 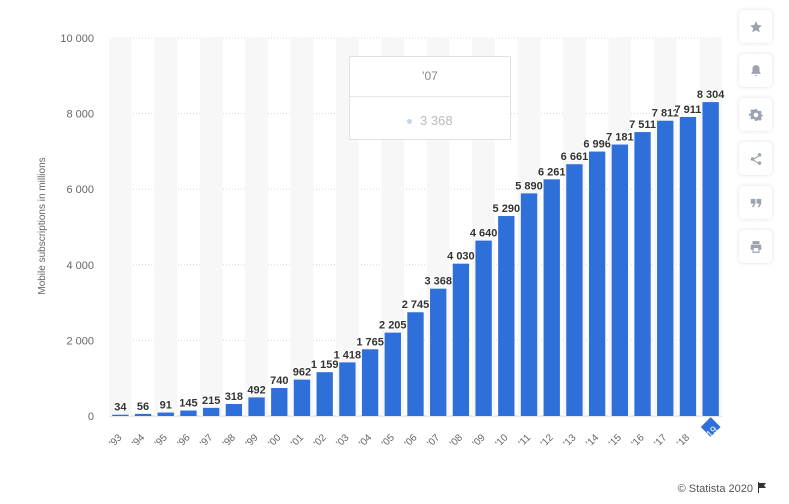 I want to click on x-tick-label: '08, so click(x=456, y=440).